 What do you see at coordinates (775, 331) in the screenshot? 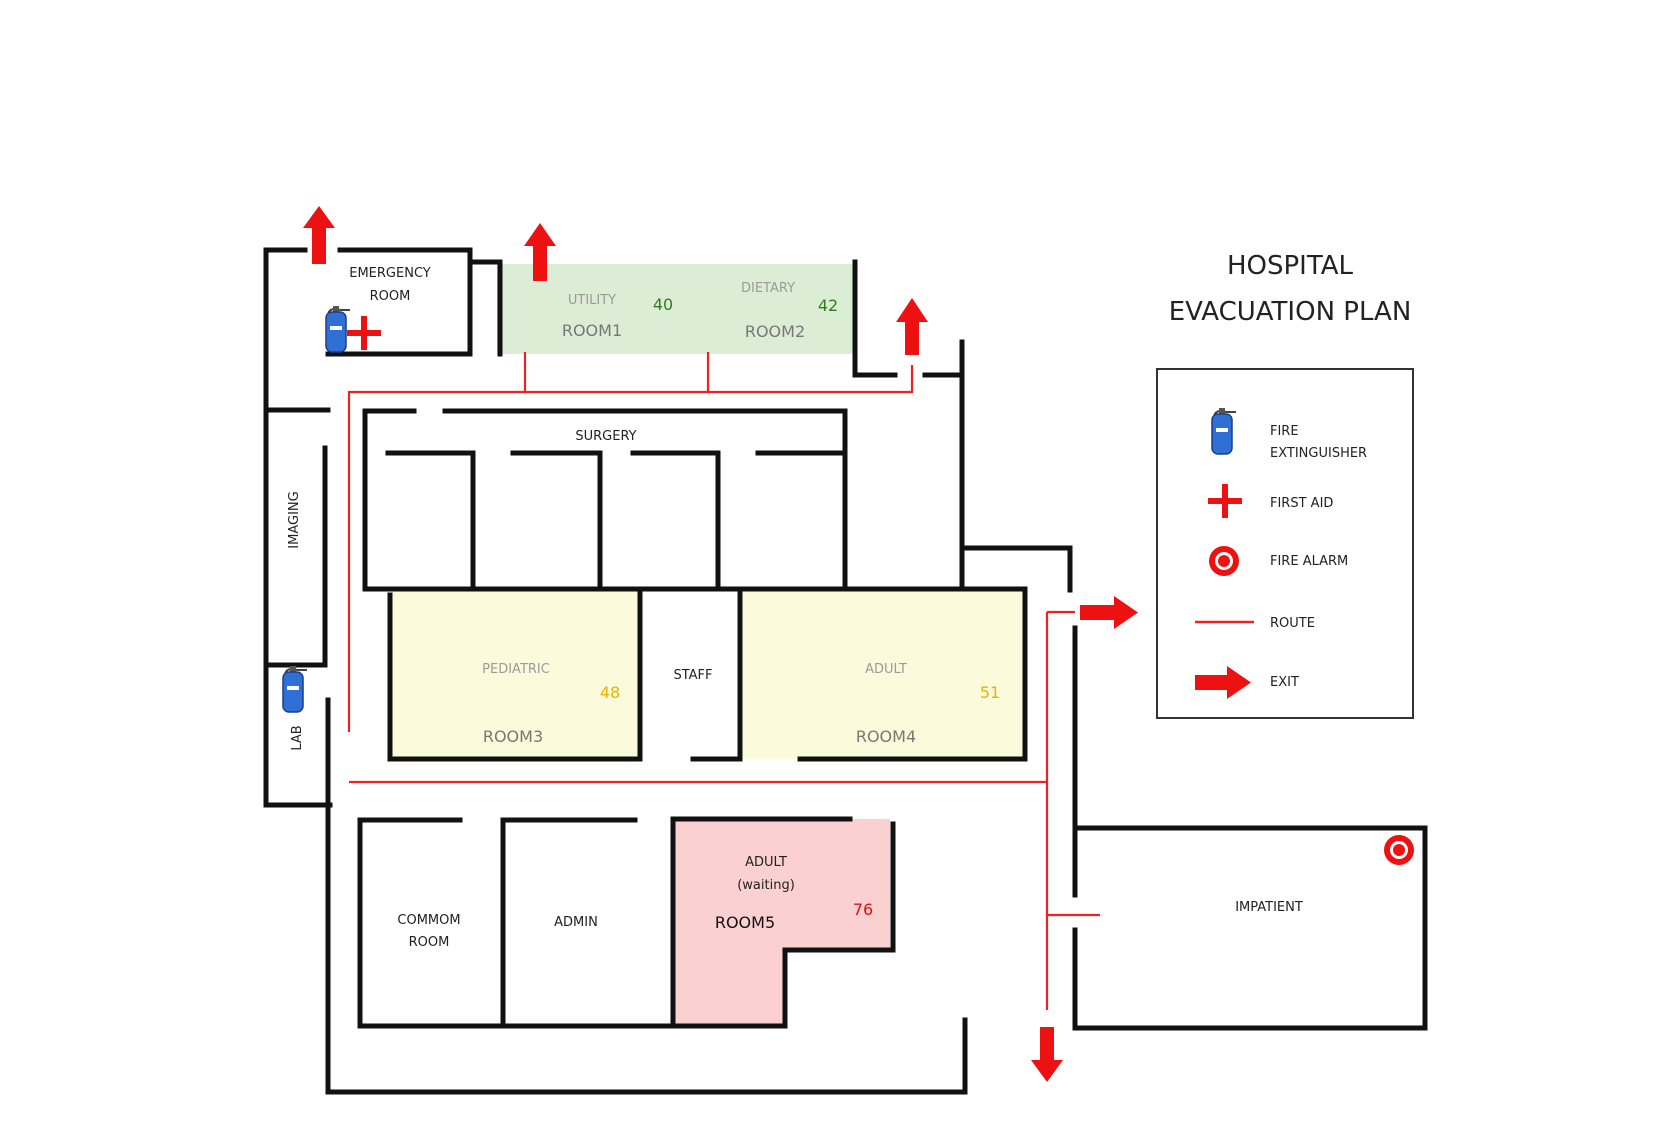
I see `room2-label: ROOM2` at bounding box center [775, 331].